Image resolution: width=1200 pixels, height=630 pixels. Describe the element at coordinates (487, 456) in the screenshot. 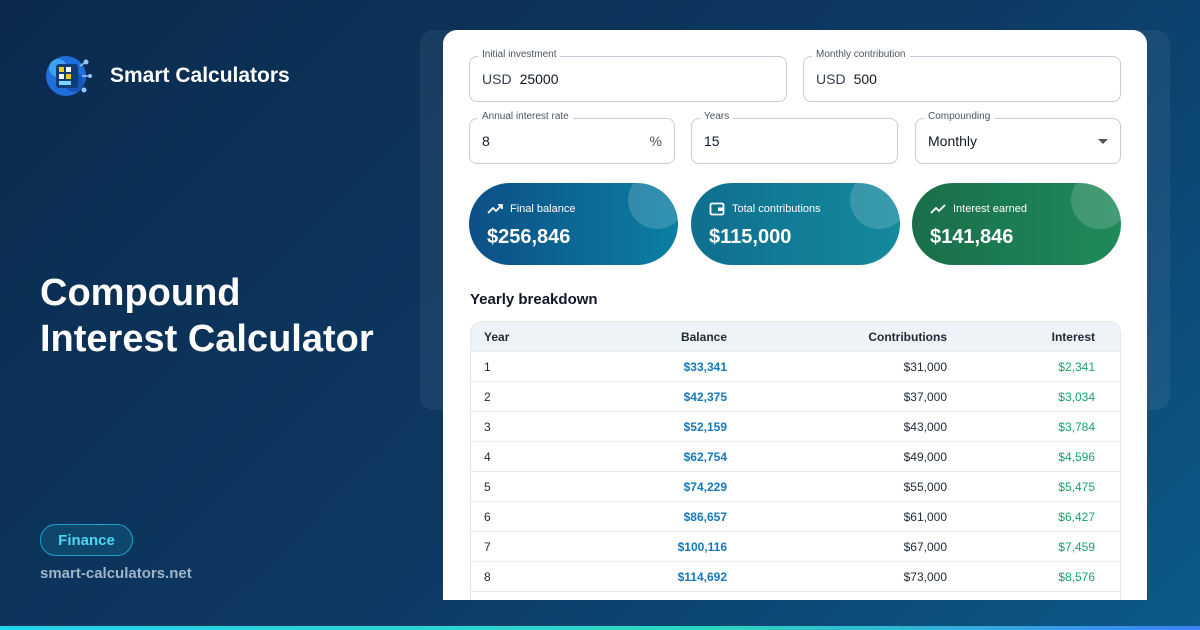

I see `cell-year: 4` at that location.